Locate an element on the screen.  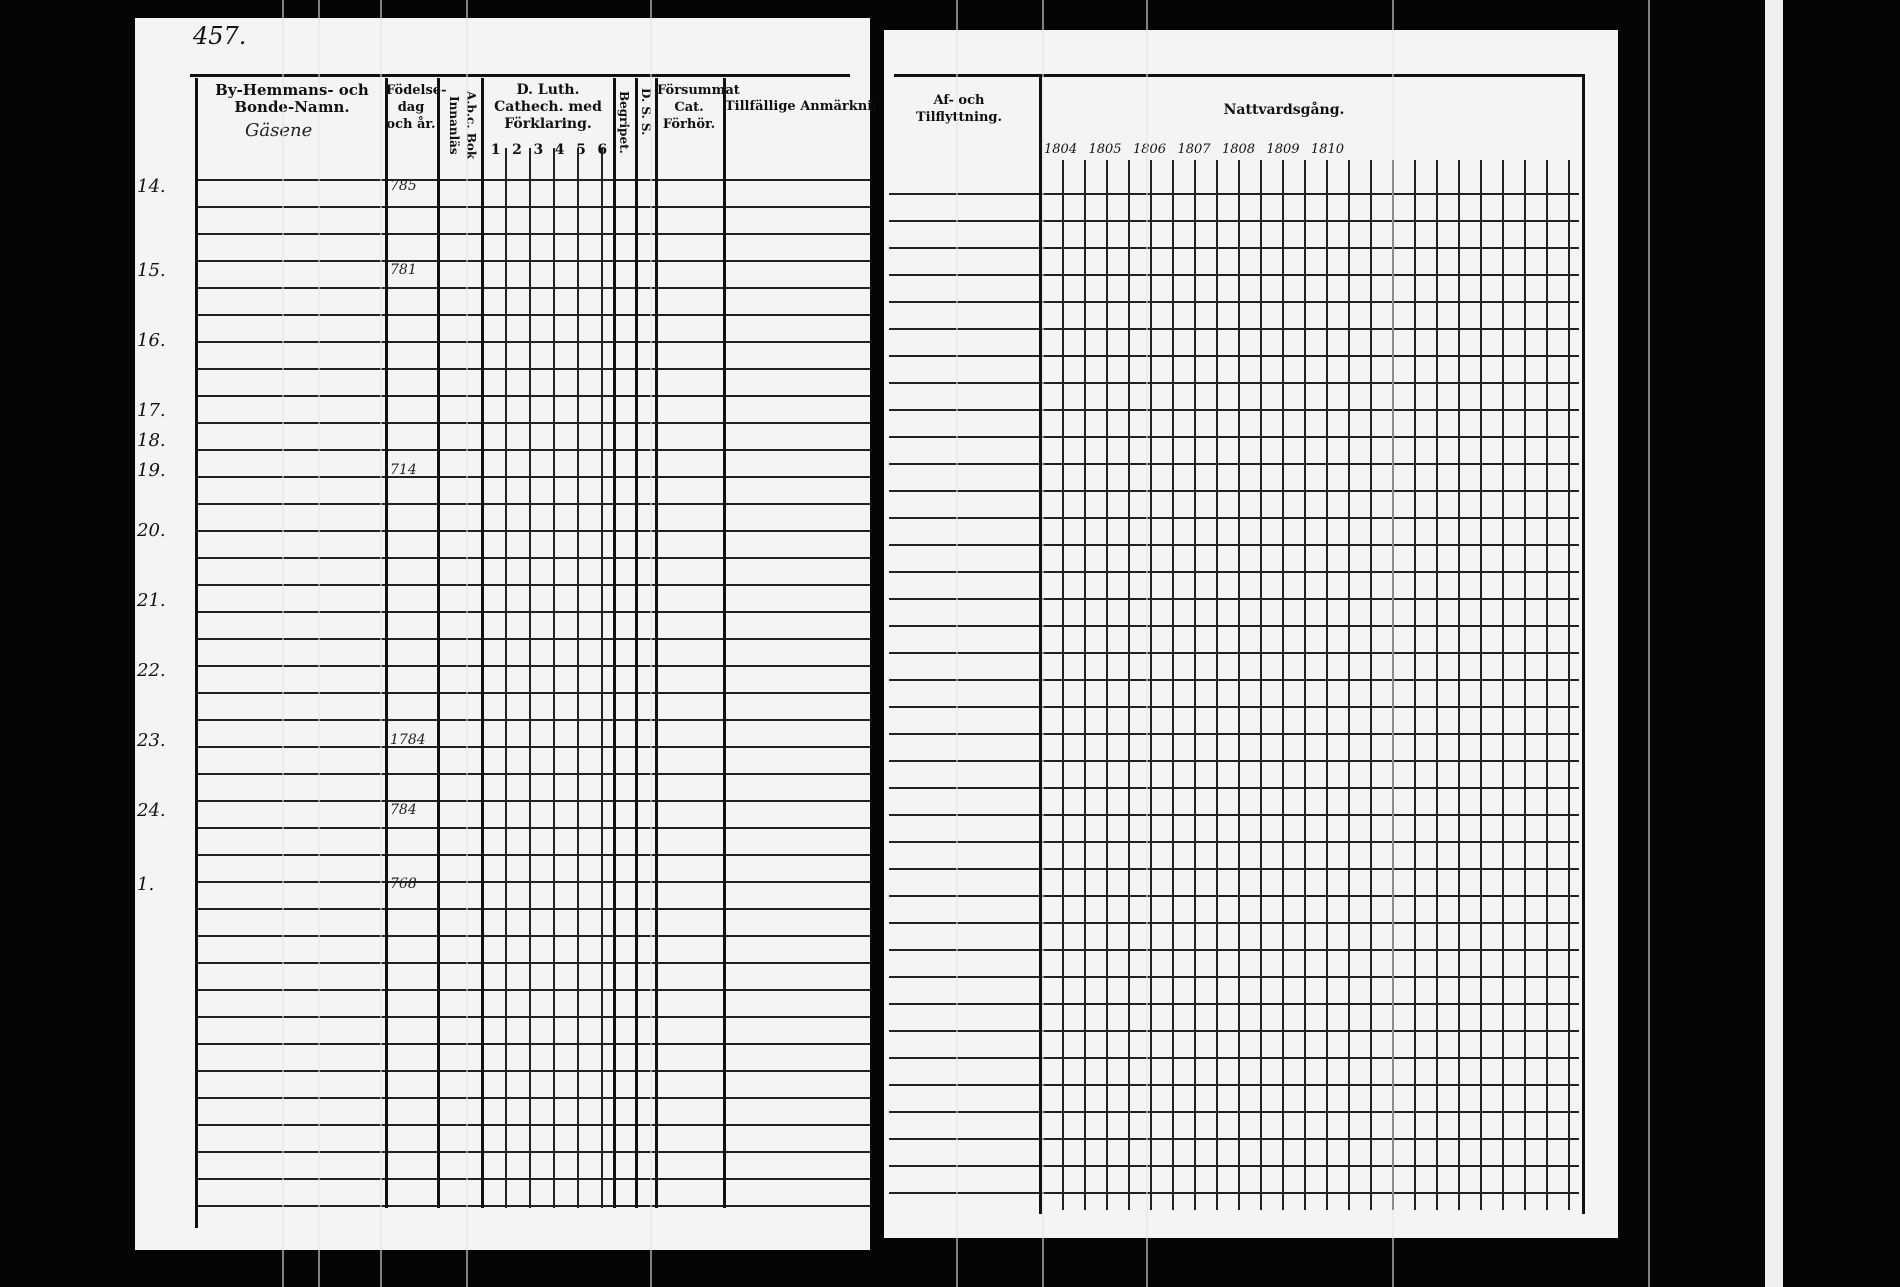
birth-year: 714 is located at coordinates (403, 470).